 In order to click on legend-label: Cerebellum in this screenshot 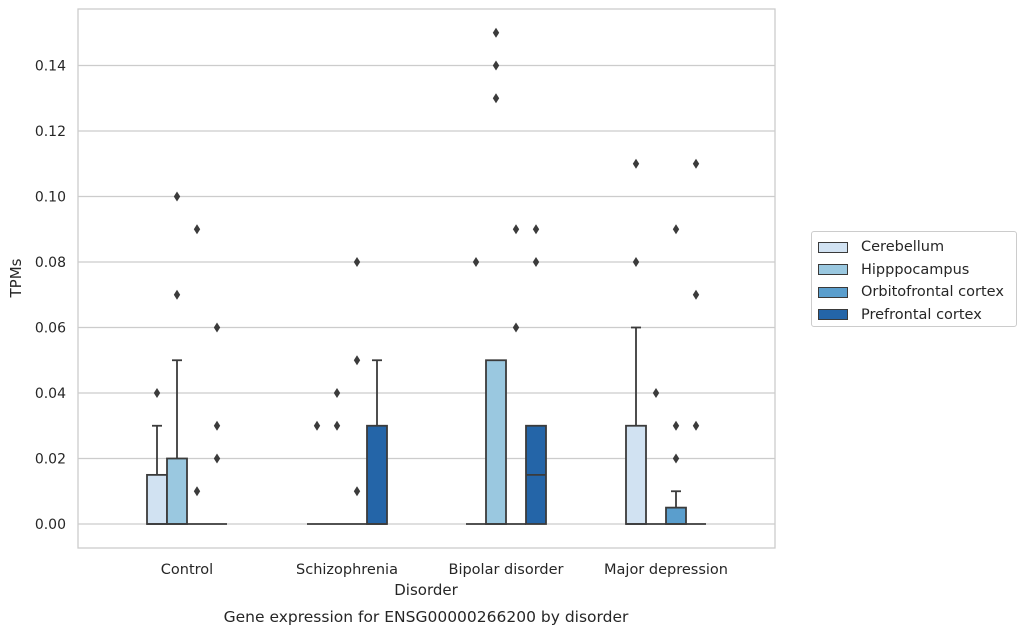, I will do `click(903, 247)`.